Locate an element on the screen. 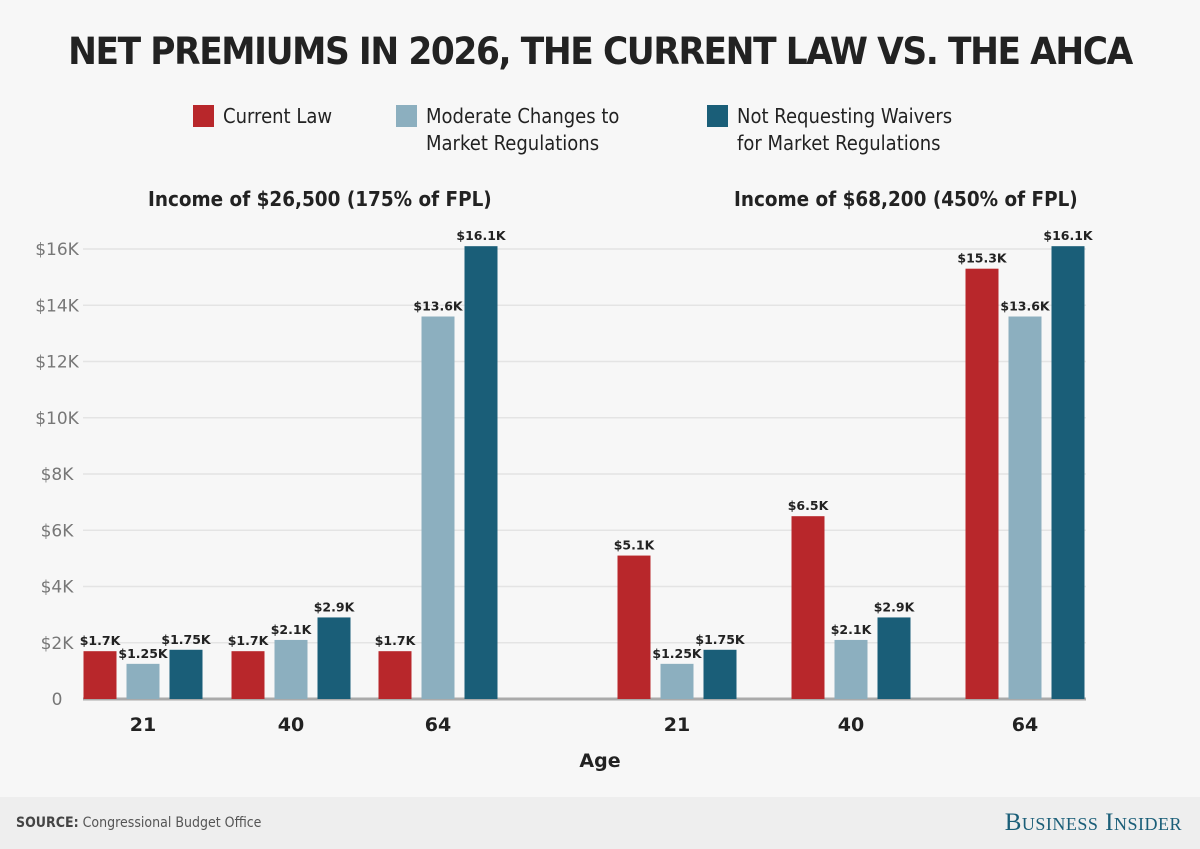 This screenshot has height=849, width=1200. legend-item-current-law: Current Law is located at coordinates (268, 116).